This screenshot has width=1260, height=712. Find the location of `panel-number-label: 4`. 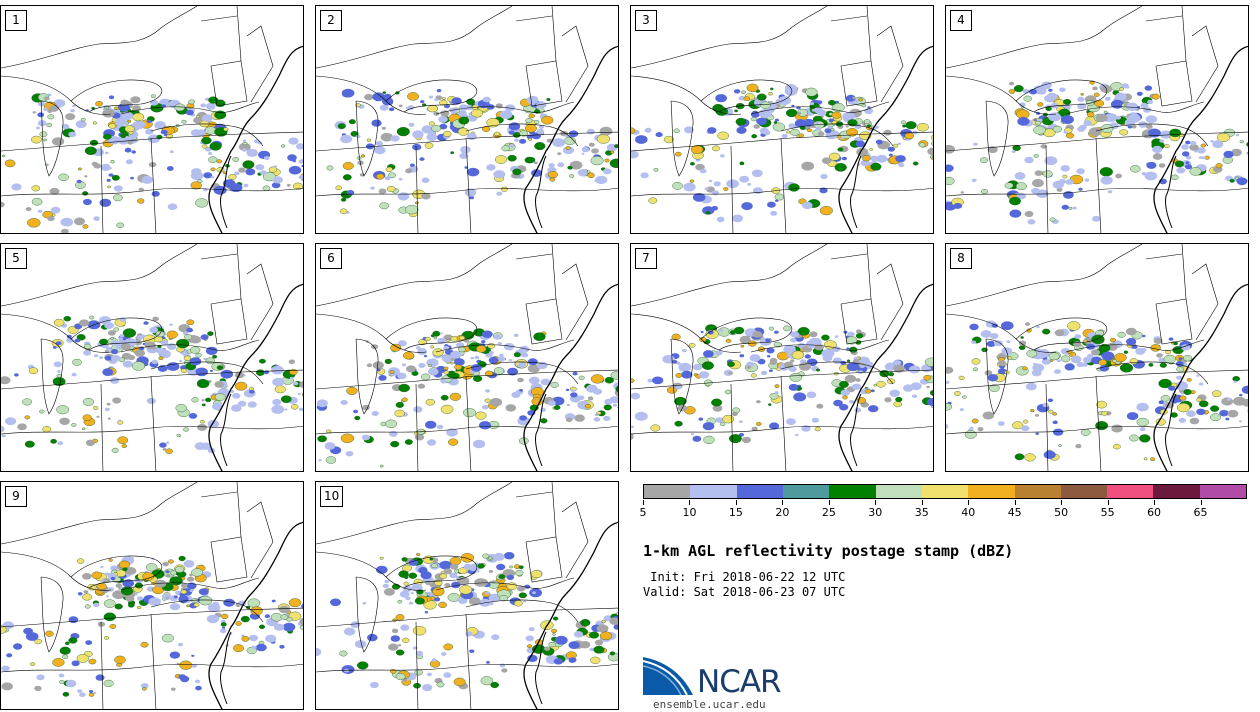

panel-number-label: 4 is located at coordinates (961, 20).